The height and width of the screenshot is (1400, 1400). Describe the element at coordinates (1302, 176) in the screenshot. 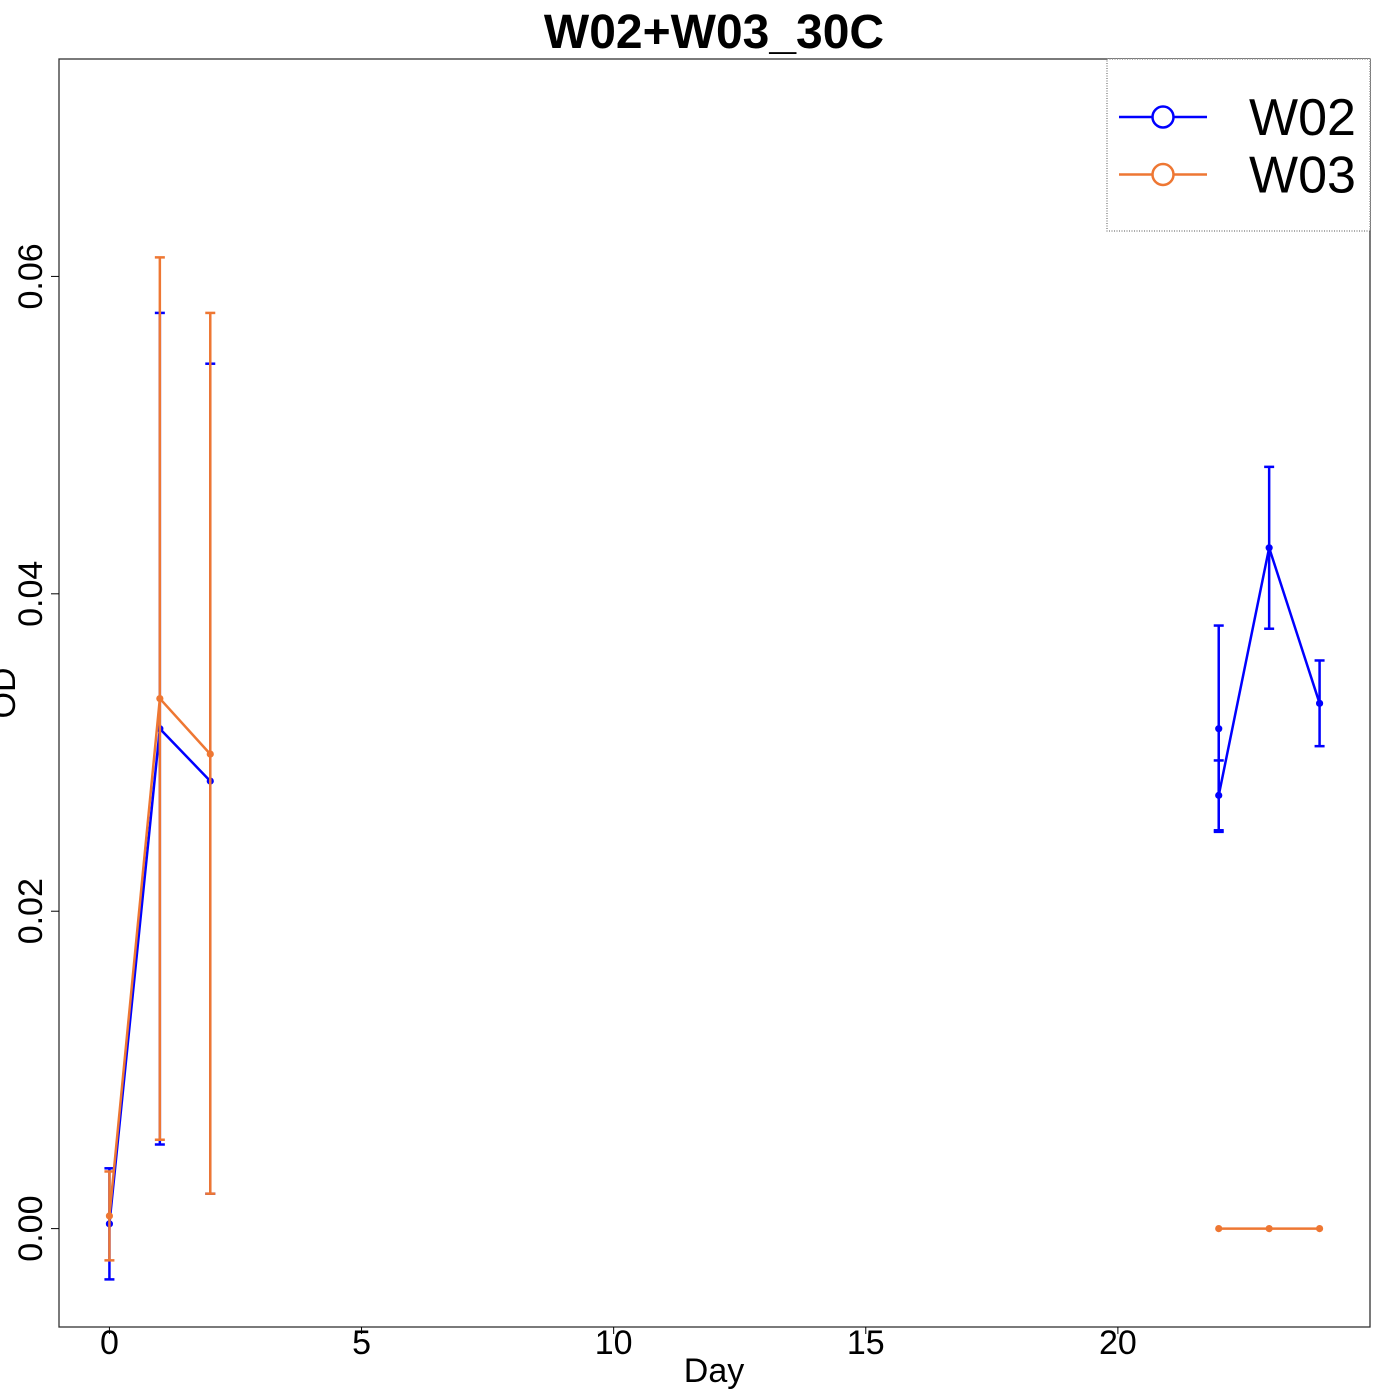

I see `legend-label-w03: W03` at that location.